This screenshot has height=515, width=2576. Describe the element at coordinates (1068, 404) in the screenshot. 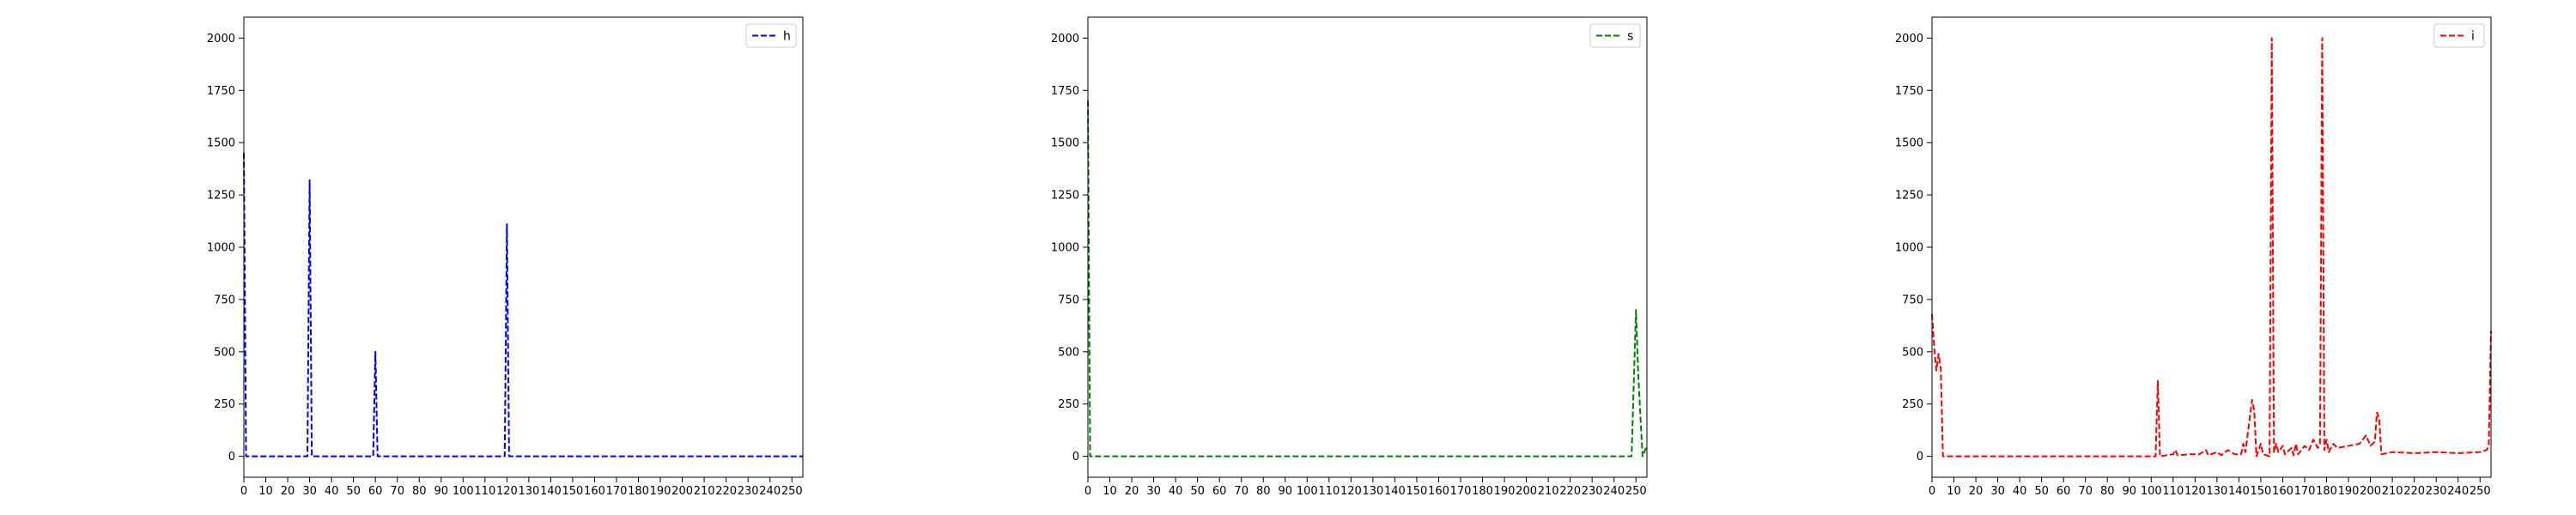

I see `y-tick-label: 250` at that location.